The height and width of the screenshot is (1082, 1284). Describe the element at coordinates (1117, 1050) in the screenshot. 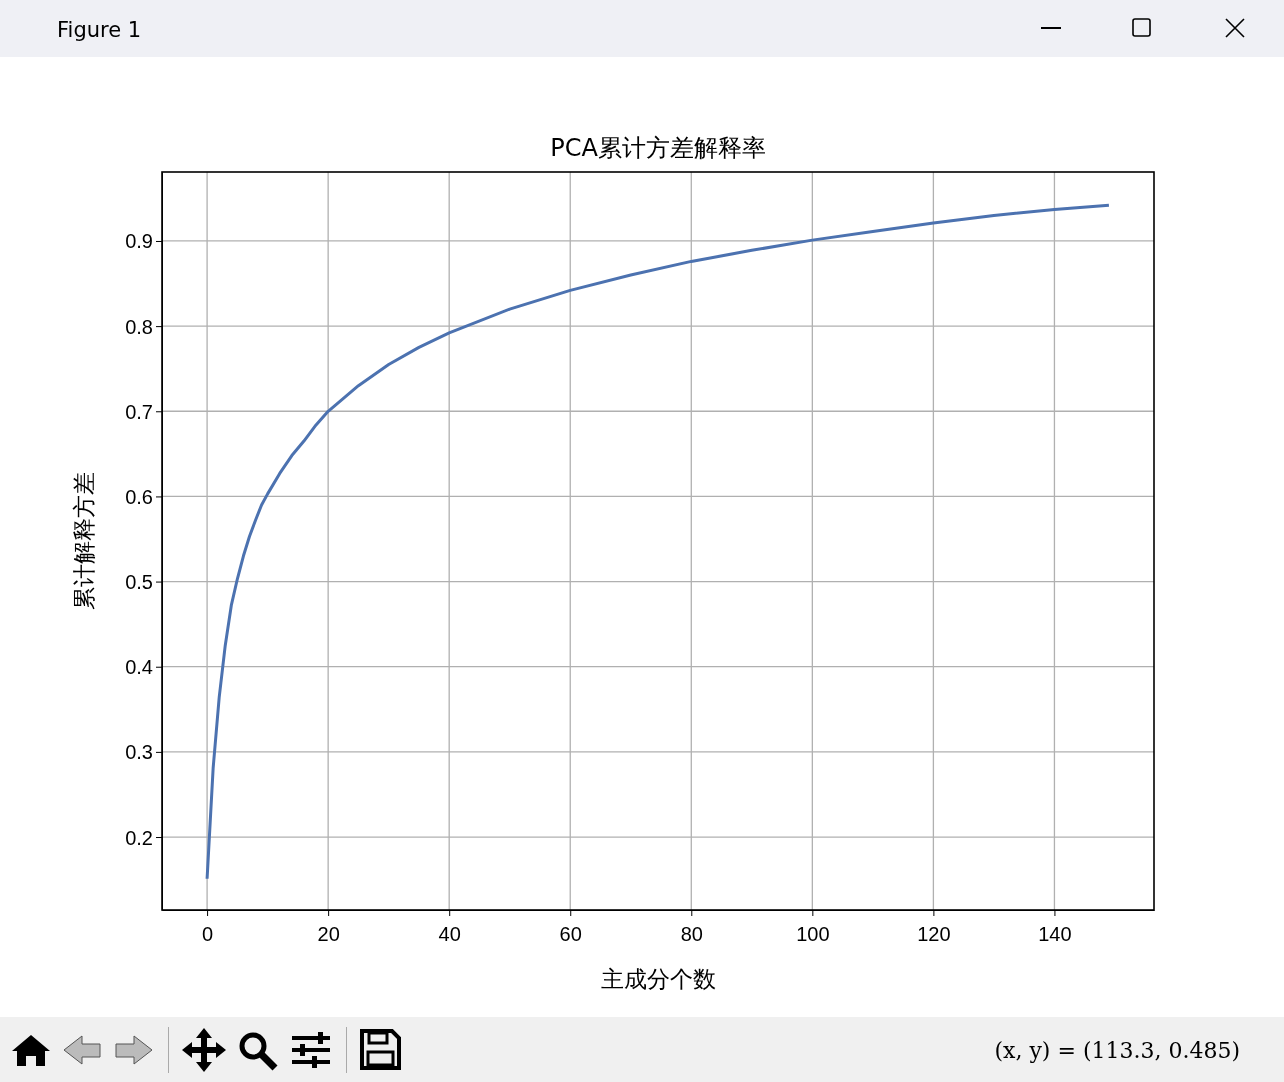

I see `text: (x, y) = (113.3, 0.485)` at that location.